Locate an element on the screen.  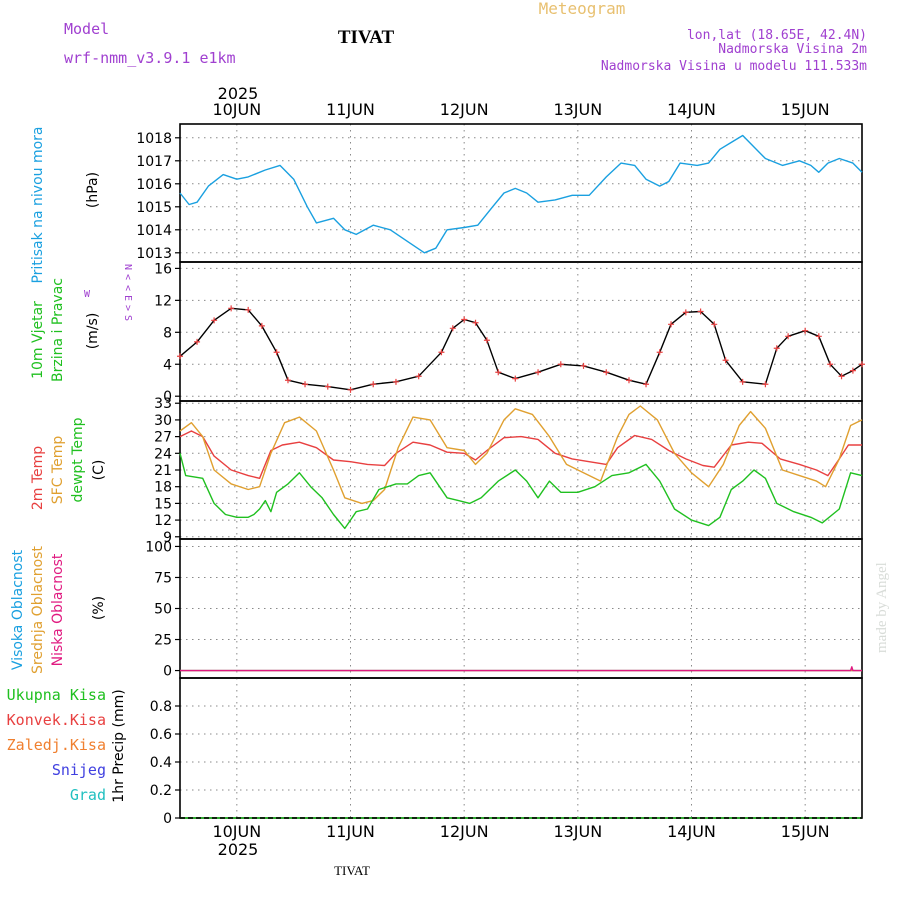
svg-text: Pritisak na nivou mora is located at coordinates (38, 204).